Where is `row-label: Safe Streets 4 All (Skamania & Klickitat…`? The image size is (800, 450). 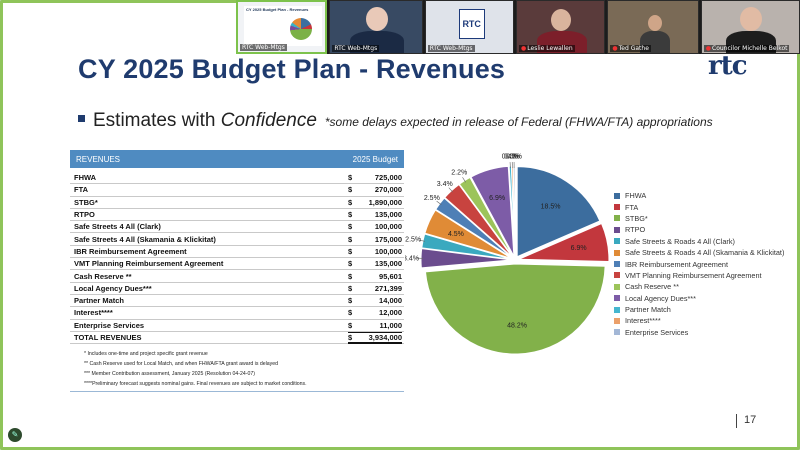 row-label: Safe Streets 4 All (Skamania & Klickitat… is located at coordinates (145, 239).